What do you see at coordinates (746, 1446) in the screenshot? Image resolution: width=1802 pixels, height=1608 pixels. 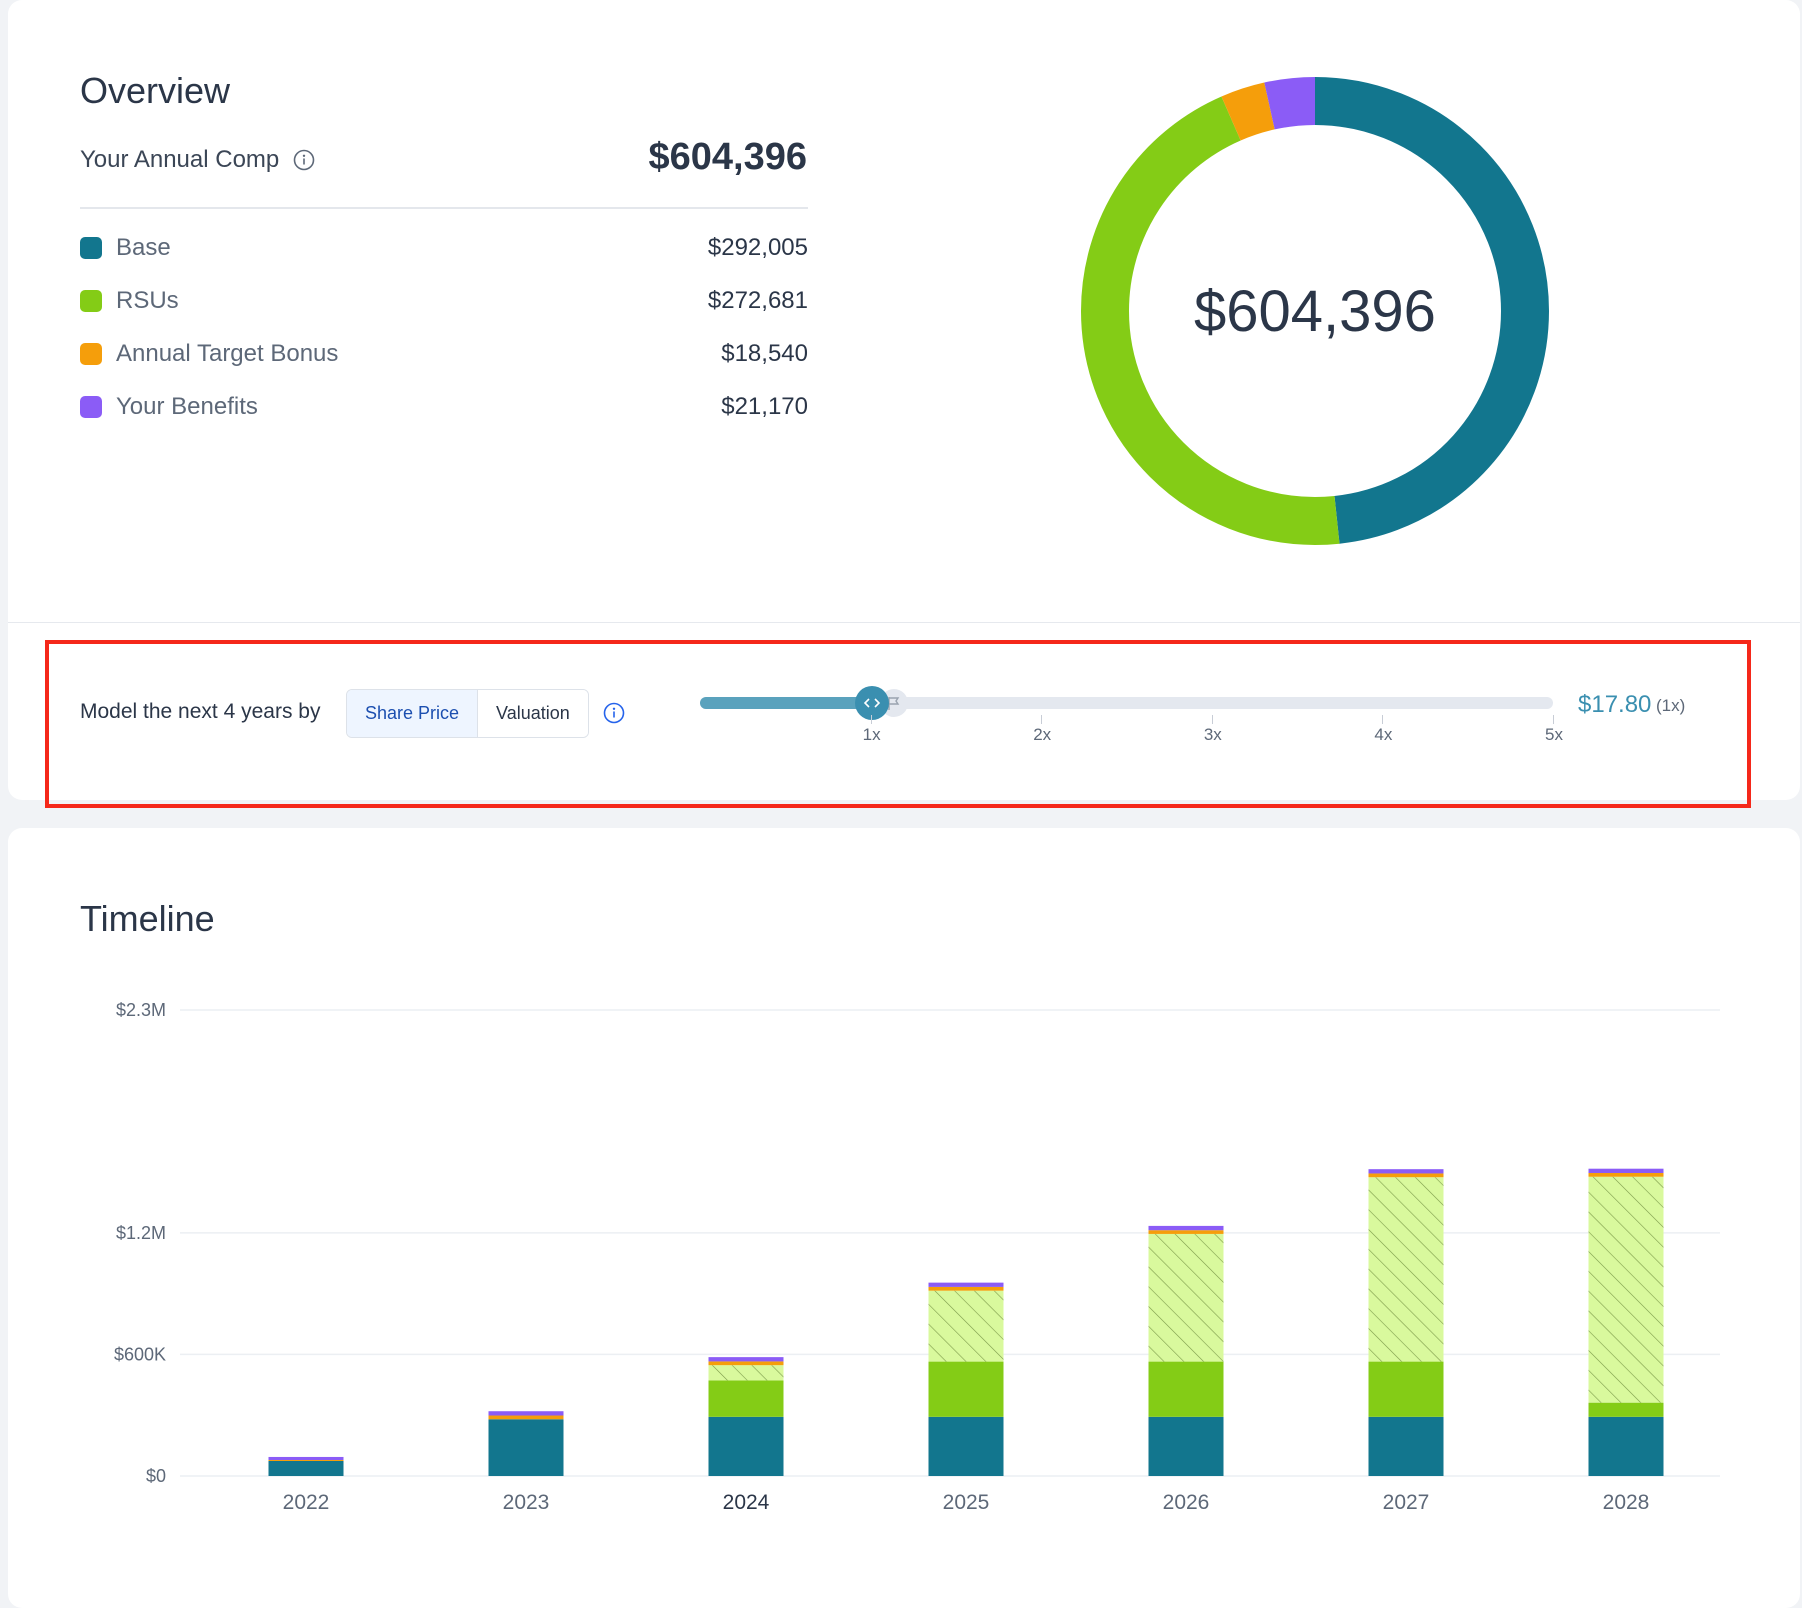 I see `bar-segment-base-2024` at bounding box center [746, 1446].